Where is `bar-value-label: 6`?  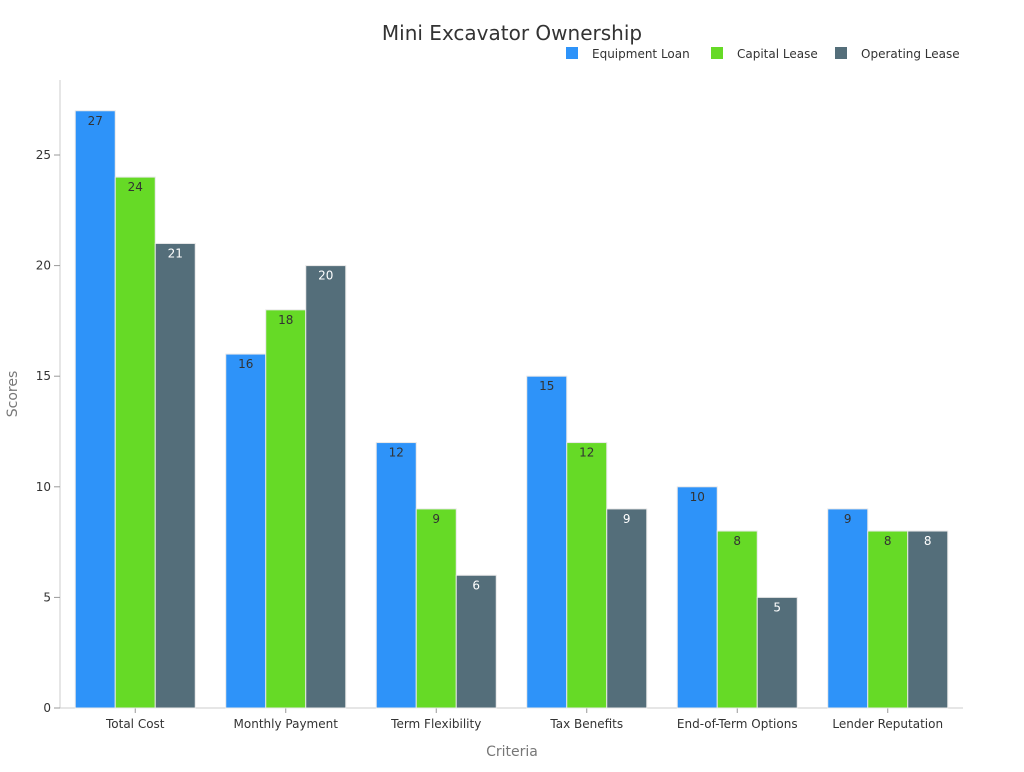 bar-value-label: 6 is located at coordinates (476, 585).